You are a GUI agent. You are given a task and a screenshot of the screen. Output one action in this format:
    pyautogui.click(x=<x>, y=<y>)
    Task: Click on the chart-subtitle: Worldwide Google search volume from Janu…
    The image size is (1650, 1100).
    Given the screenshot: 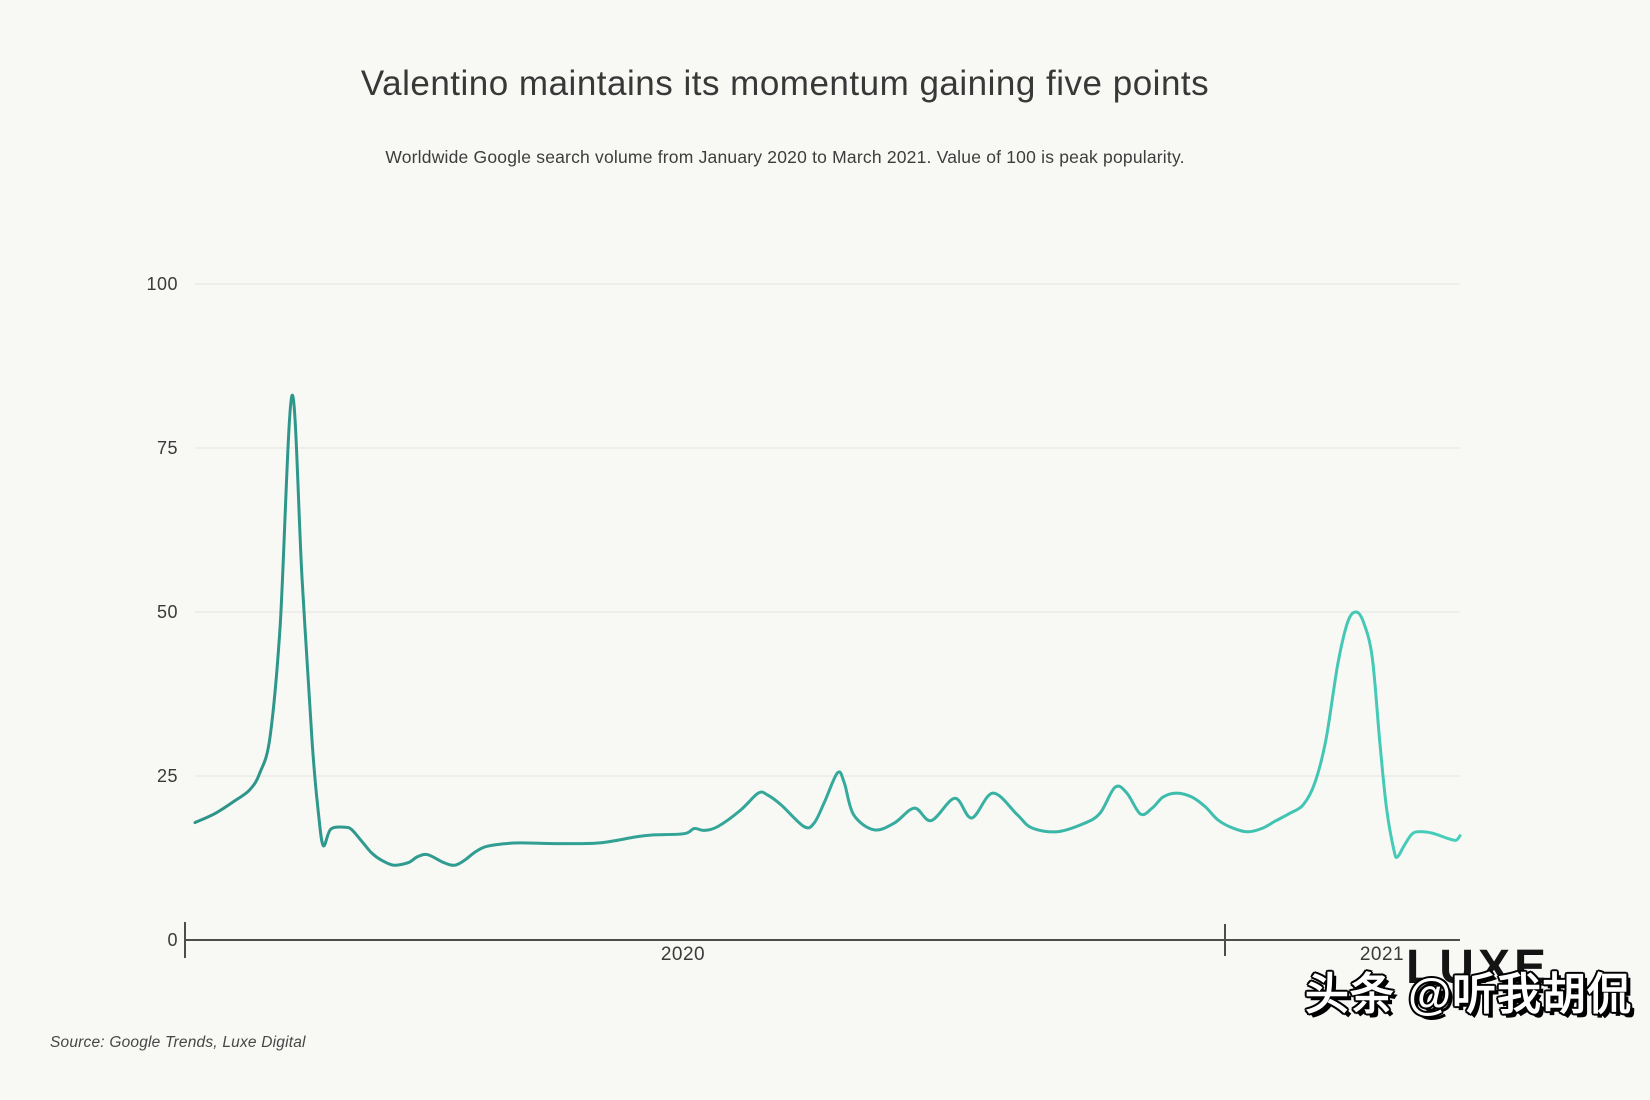 What is the action you would take?
    pyautogui.click(x=785, y=157)
    